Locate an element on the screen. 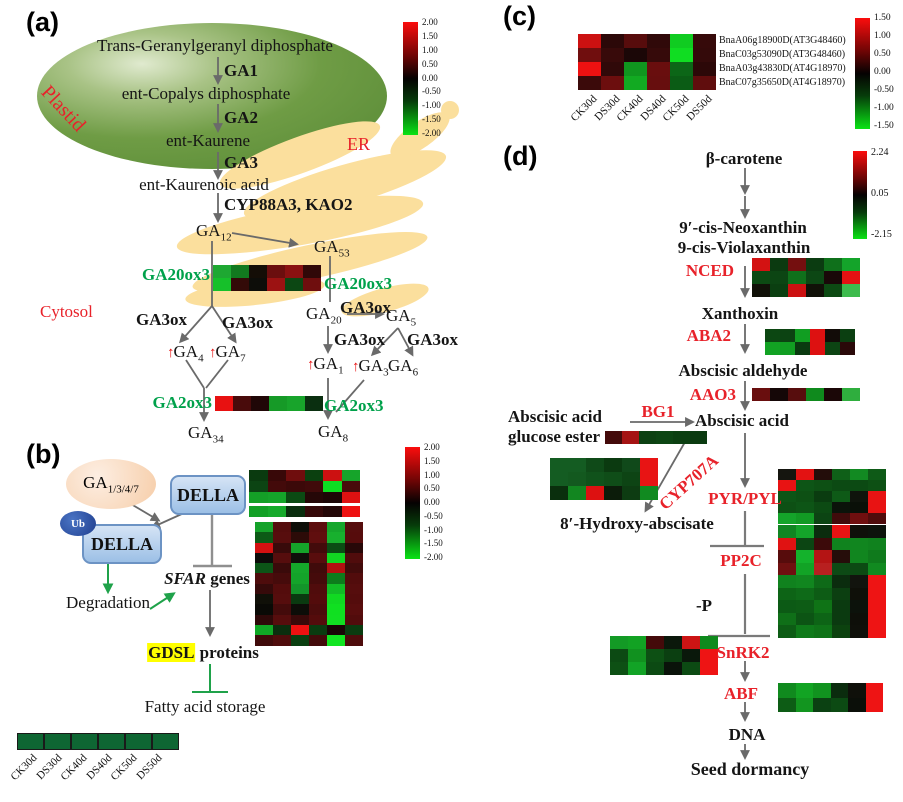 The height and width of the screenshot is (802, 903). colorbar-tick: 0.50 is located at coordinates (882, 54).